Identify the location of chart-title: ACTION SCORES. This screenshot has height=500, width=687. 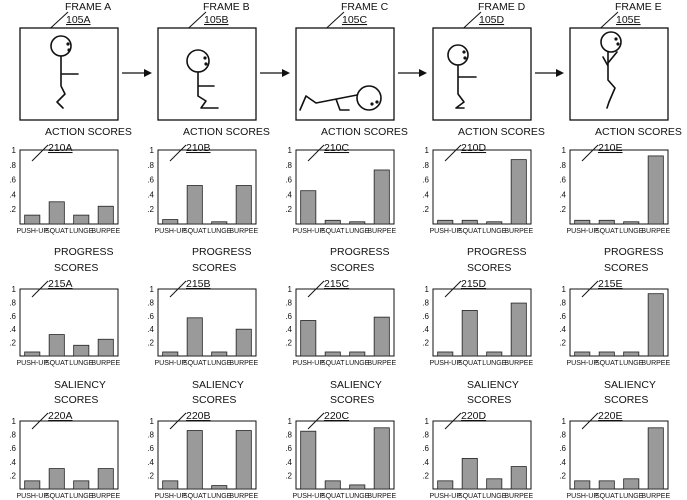
(226, 132).